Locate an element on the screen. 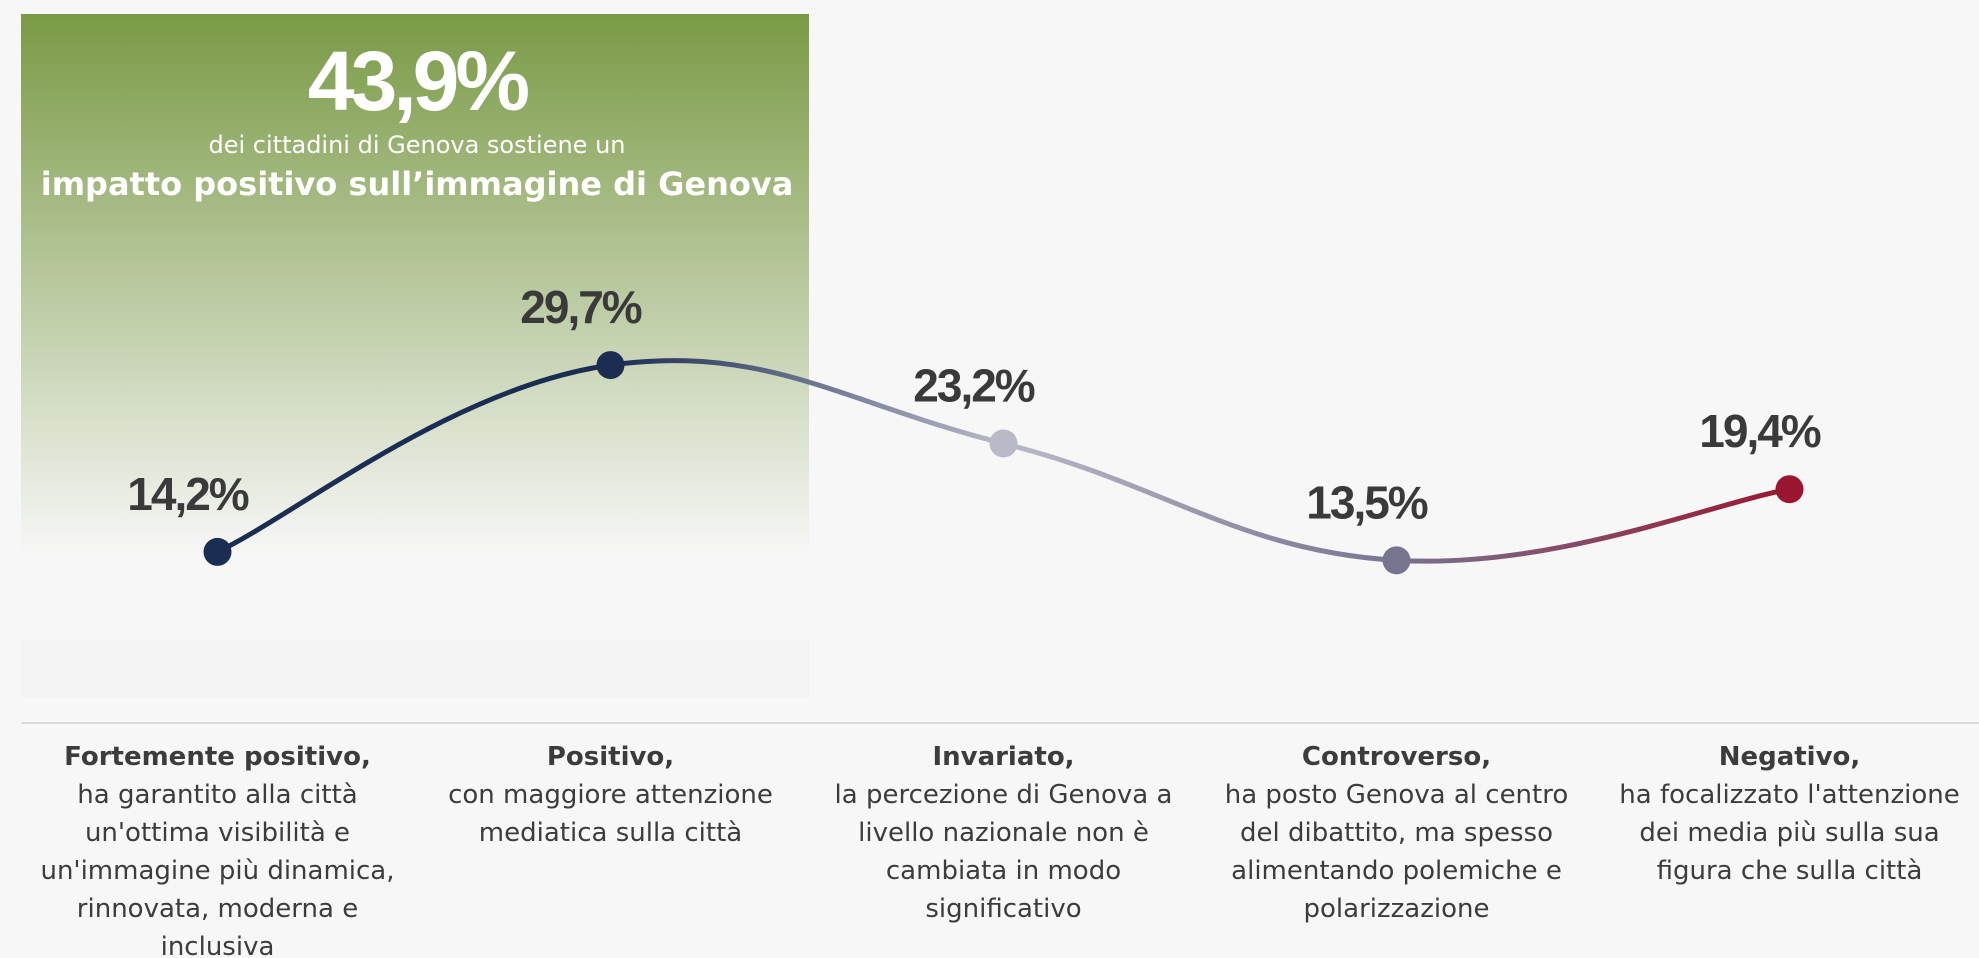 The image size is (1979, 958). highlight-value: 43,9% is located at coordinates (418, 81).